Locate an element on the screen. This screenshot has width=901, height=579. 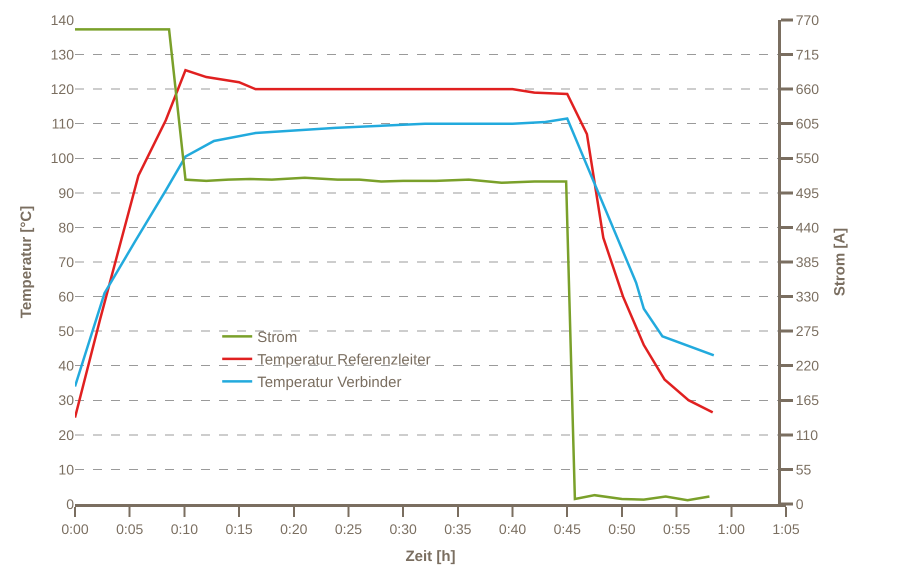
legend-label: Strom is located at coordinates (277, 337).